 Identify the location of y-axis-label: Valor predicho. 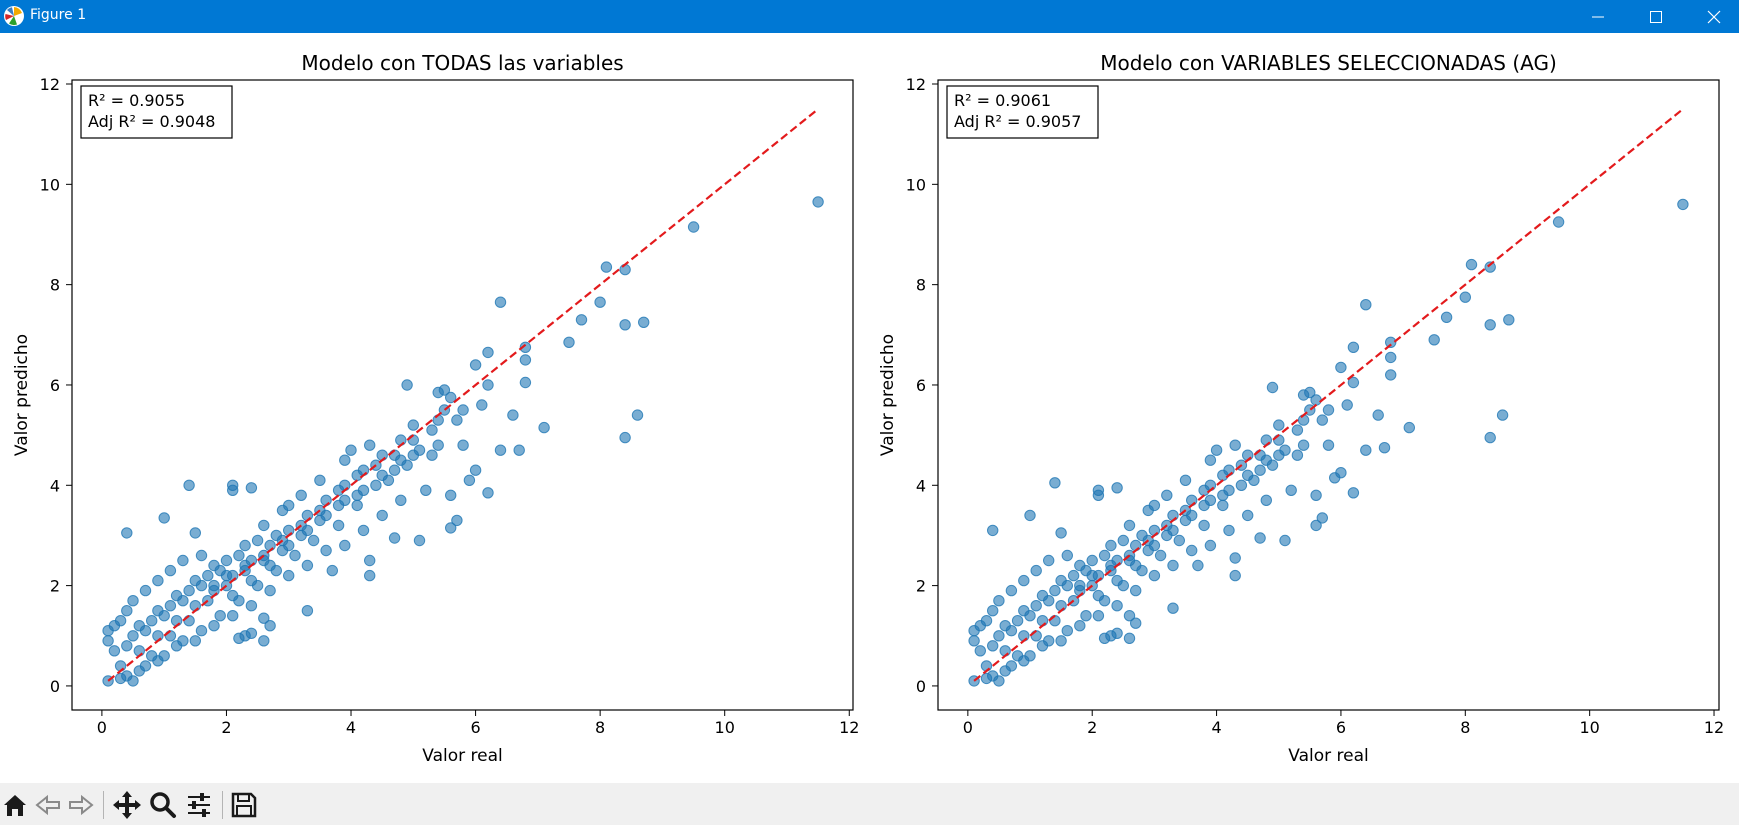
(22, 395).